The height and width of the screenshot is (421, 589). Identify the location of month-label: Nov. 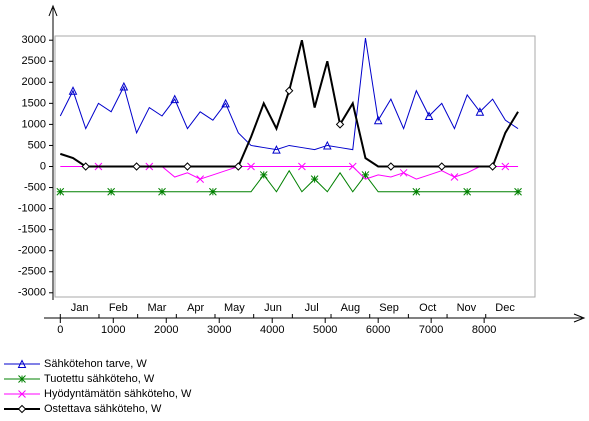
(467, 308).